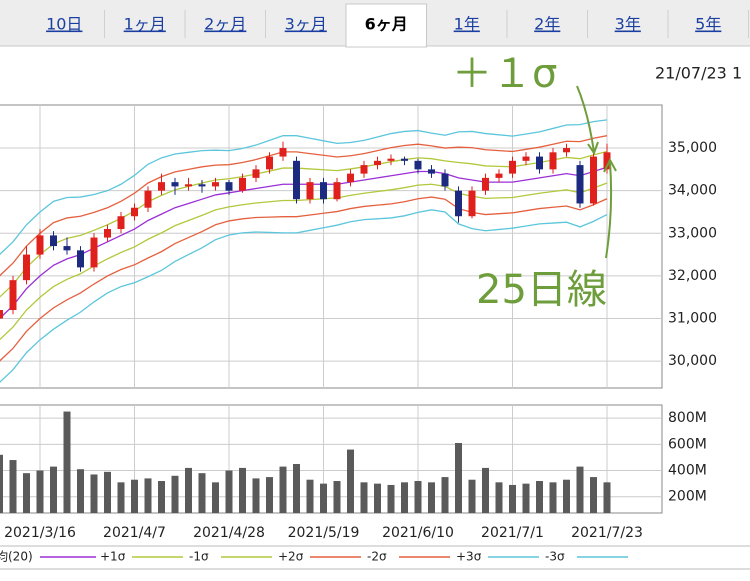 This screenshot has height=581, width=750. I want to click on y-tick-label: 400M, so click(687, 471).